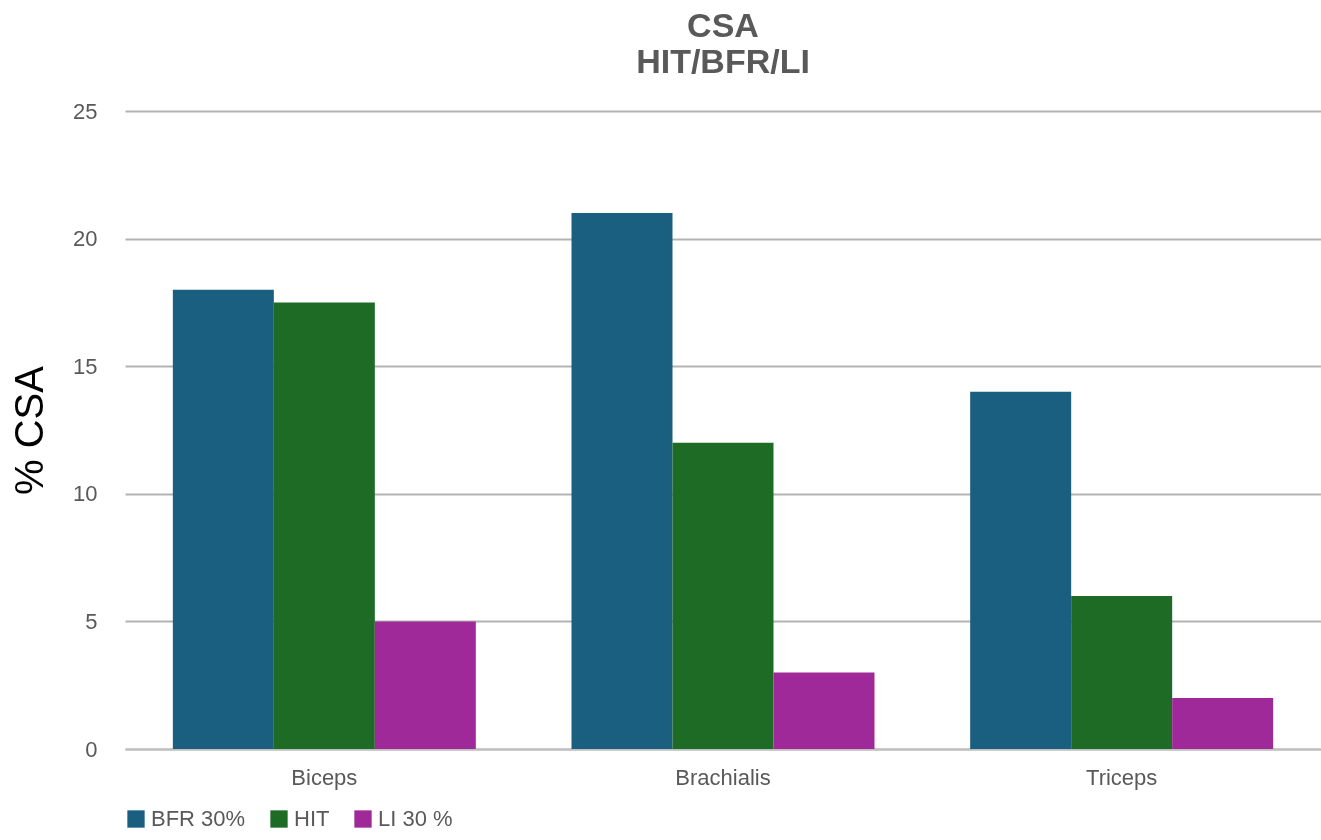 This screenshot has height=840, width=1321. What do you see at coordinates (1122, 777) in the screenshot?
I see `x-tick-label: Triceps` at bounding box center [1122, 777].